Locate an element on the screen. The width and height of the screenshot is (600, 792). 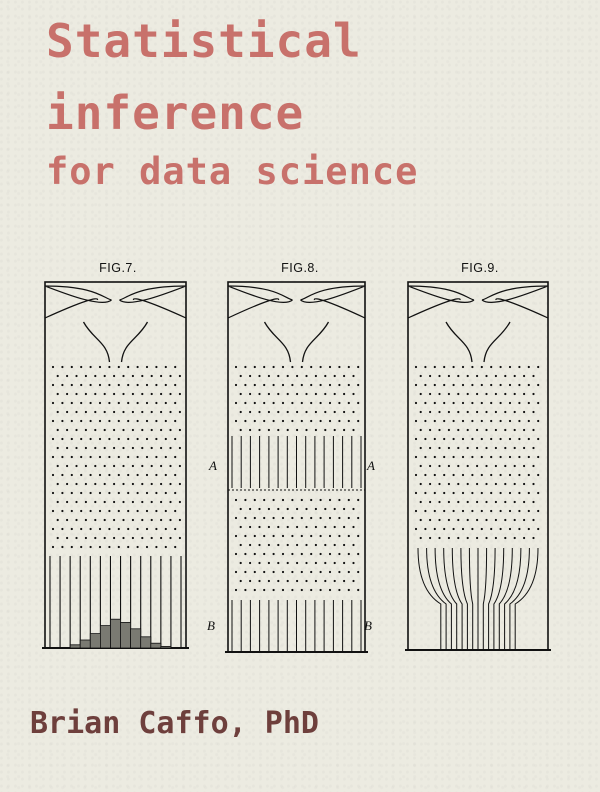
fig8-caption: FIG.8. is located at coordinates (300, 268).